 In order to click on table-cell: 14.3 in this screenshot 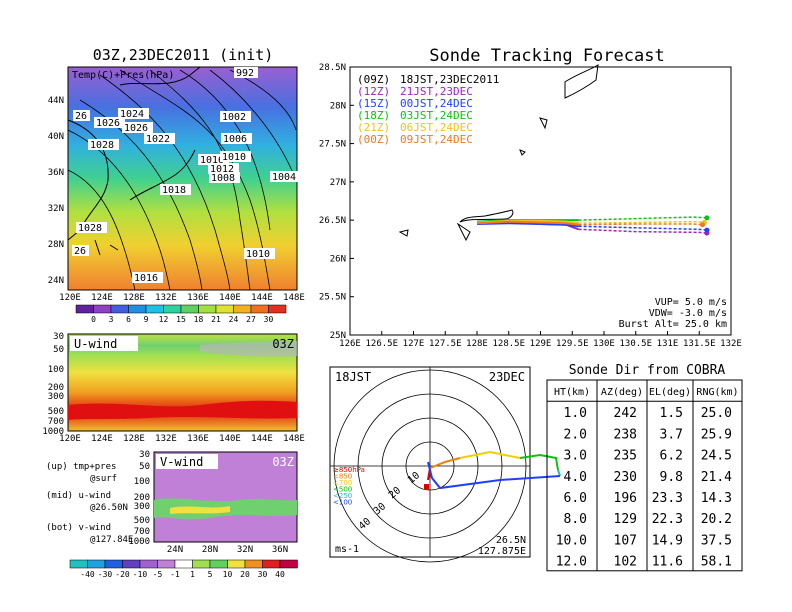, I will do `click(716, 498)`.